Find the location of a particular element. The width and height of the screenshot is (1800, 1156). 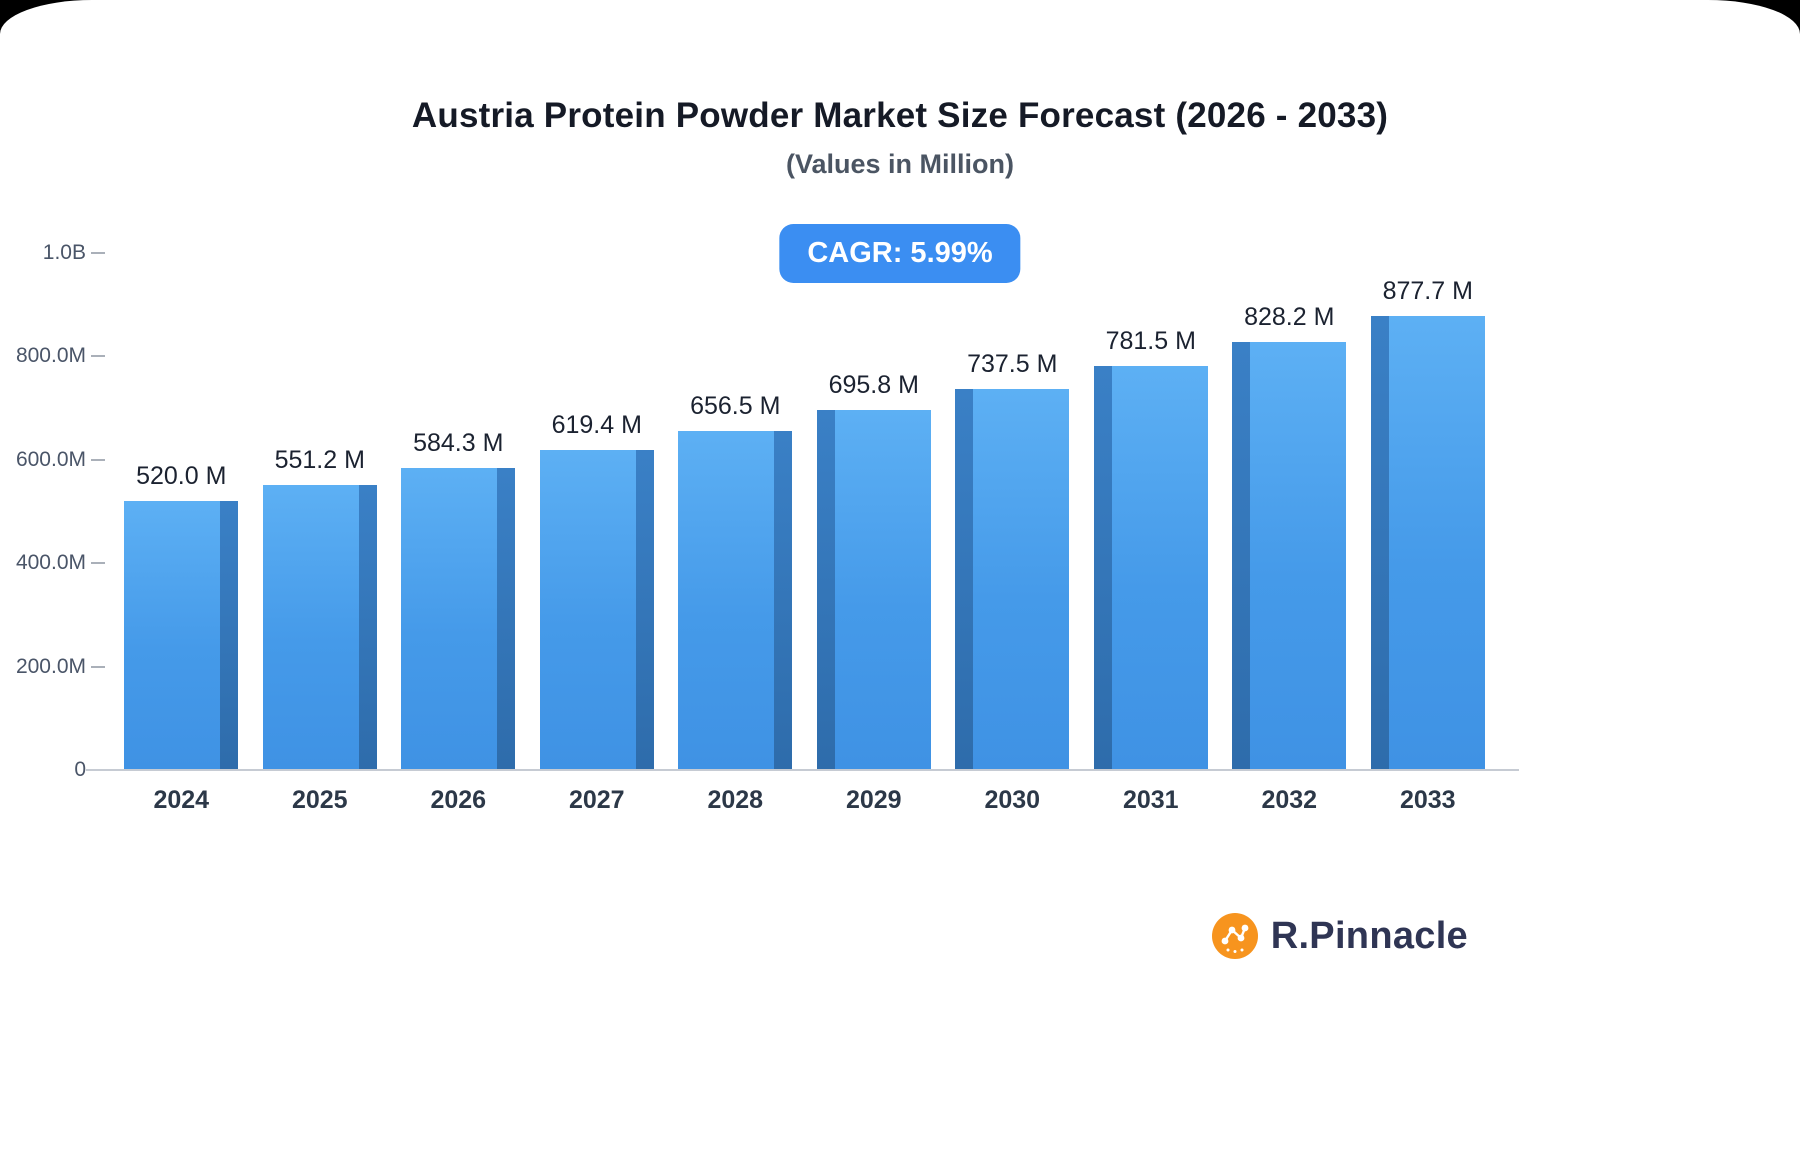

x-axis-label-2032: 2032 is located at coordinates (1289, 800).